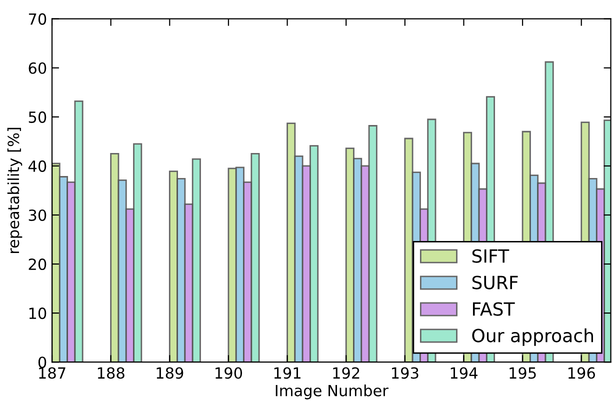 The width and height of the screenshot is (612, 401). Describe the element at coordinates (491, 256) in the screenshot. I see `legend-label: SIFT` at that location.